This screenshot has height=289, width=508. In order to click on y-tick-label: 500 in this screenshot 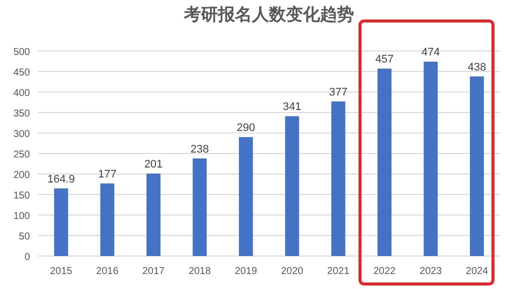, I will do `click(21, 52)`.